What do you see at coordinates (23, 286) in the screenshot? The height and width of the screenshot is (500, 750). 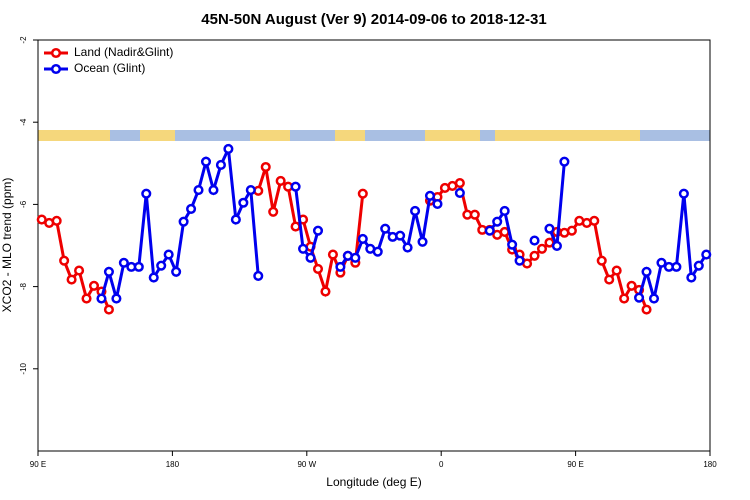 I see `y-tick-label: -8` at bounding box center [23, 286].